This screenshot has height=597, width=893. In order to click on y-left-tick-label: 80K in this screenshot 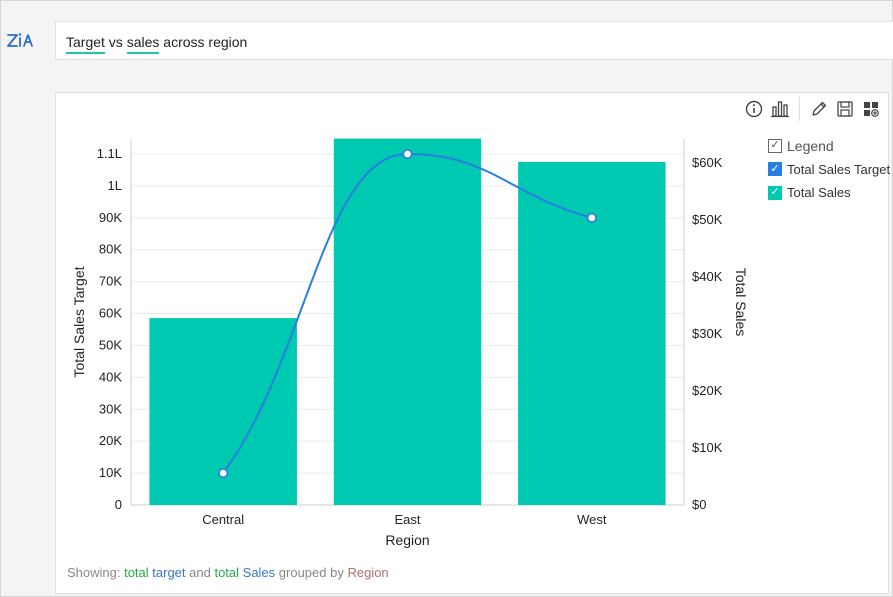, I will do `click(110, 249)`.